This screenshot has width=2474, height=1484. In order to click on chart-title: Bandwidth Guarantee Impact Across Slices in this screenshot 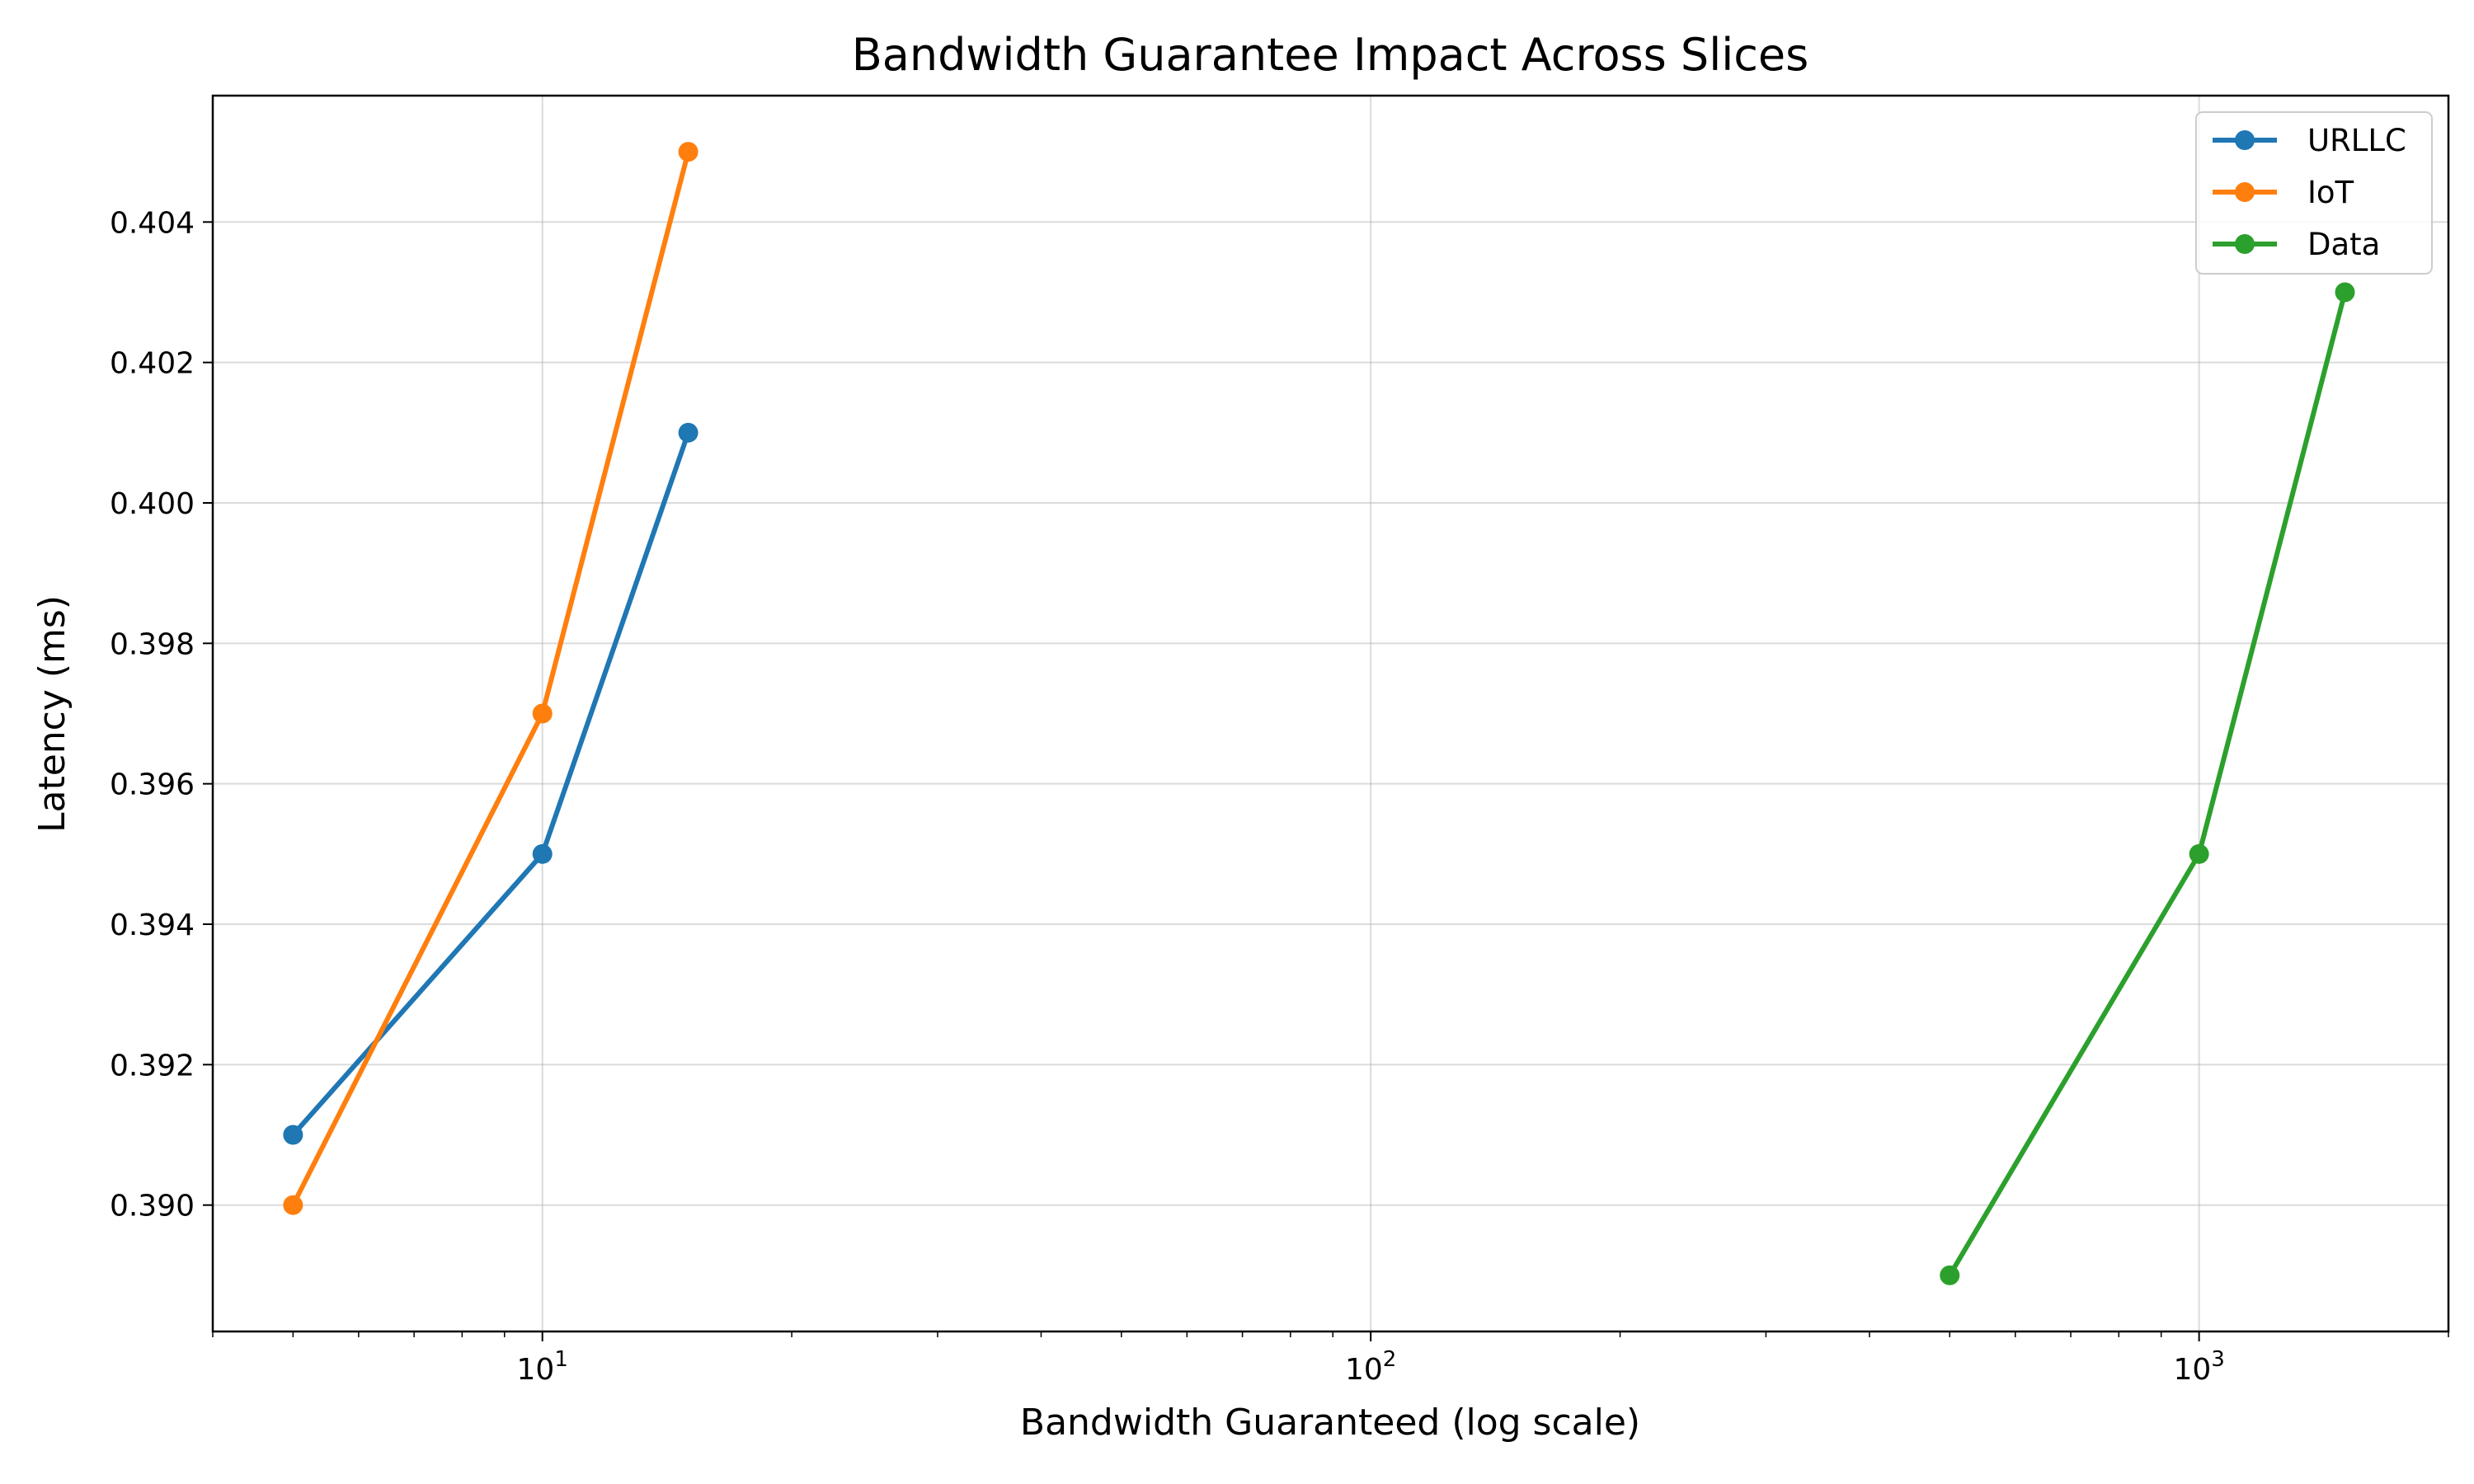, I will do `click(1330, 55)`.